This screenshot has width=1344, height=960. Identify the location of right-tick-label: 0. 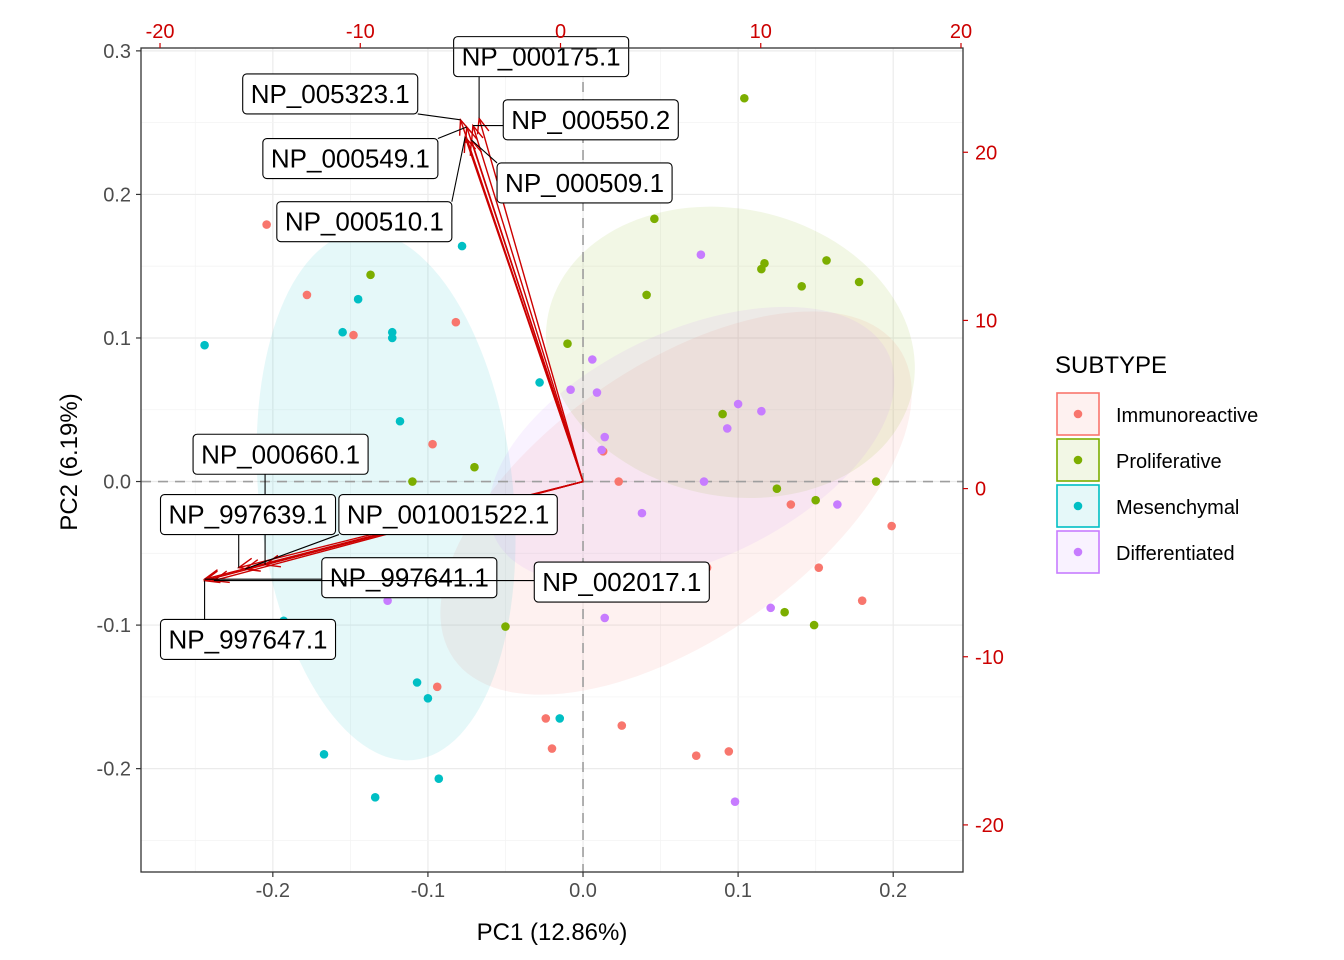
(980, 490).